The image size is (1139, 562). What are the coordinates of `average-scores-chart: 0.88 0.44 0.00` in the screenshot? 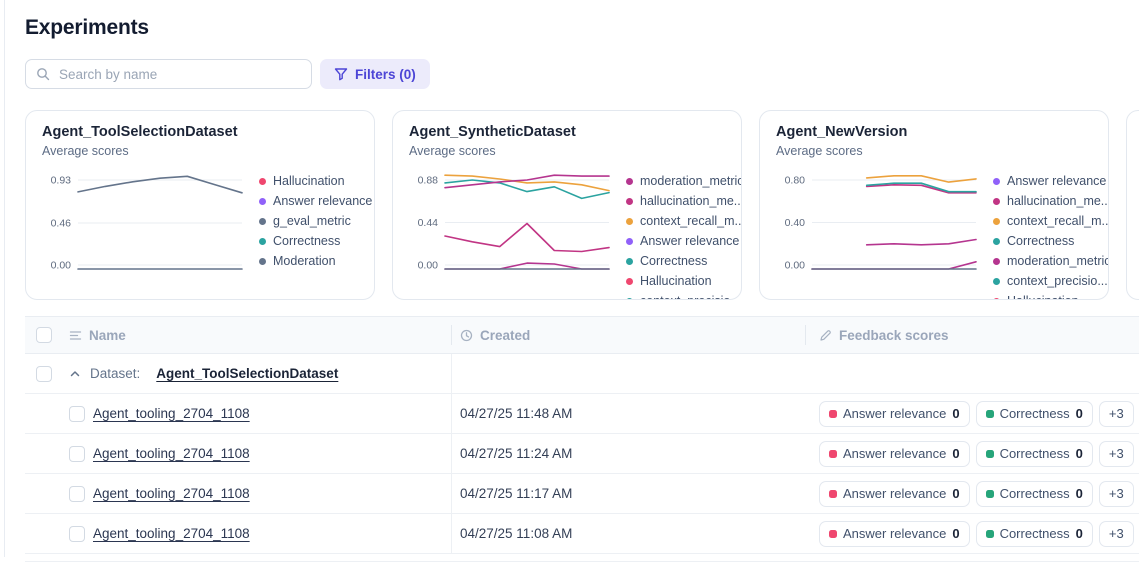 It's located at (514, 223).